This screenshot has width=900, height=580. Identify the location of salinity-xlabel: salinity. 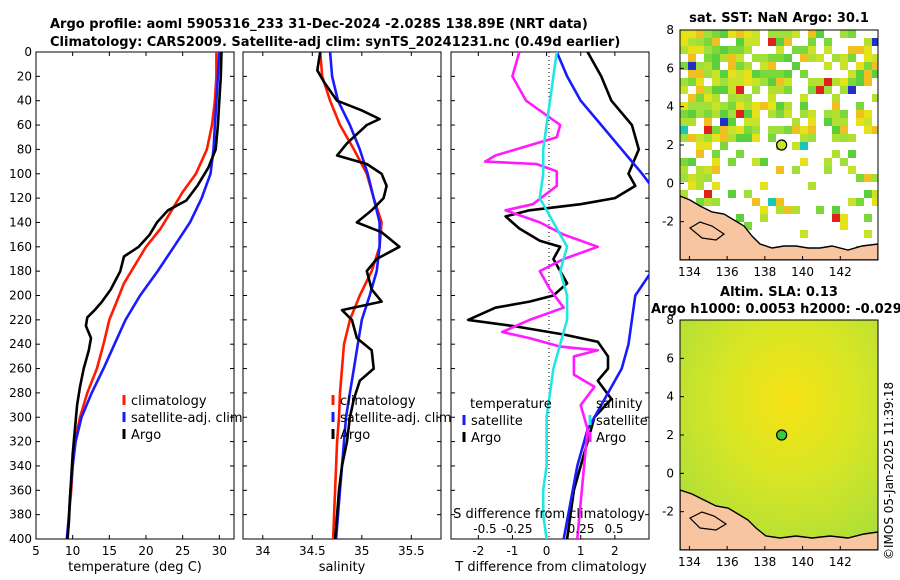
(342, 567).